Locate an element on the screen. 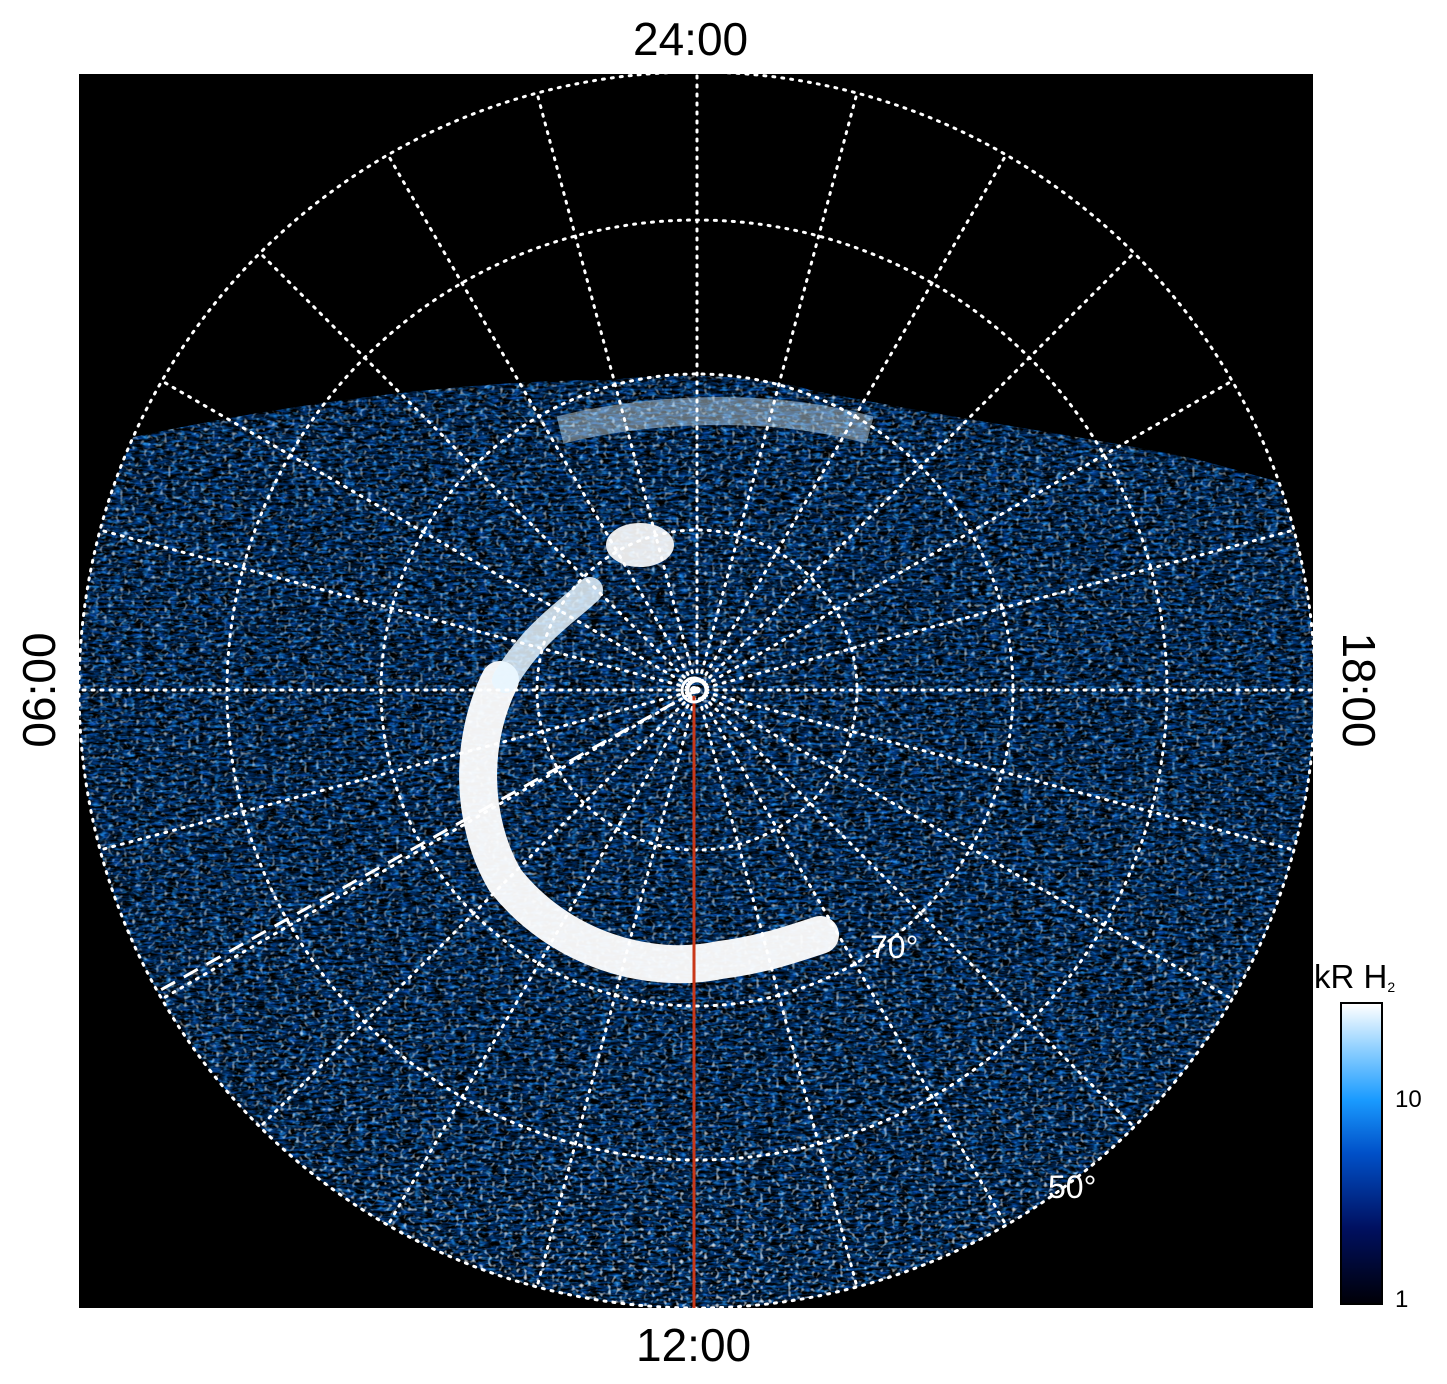  colorbar is located at coordinates (1361, 1153).